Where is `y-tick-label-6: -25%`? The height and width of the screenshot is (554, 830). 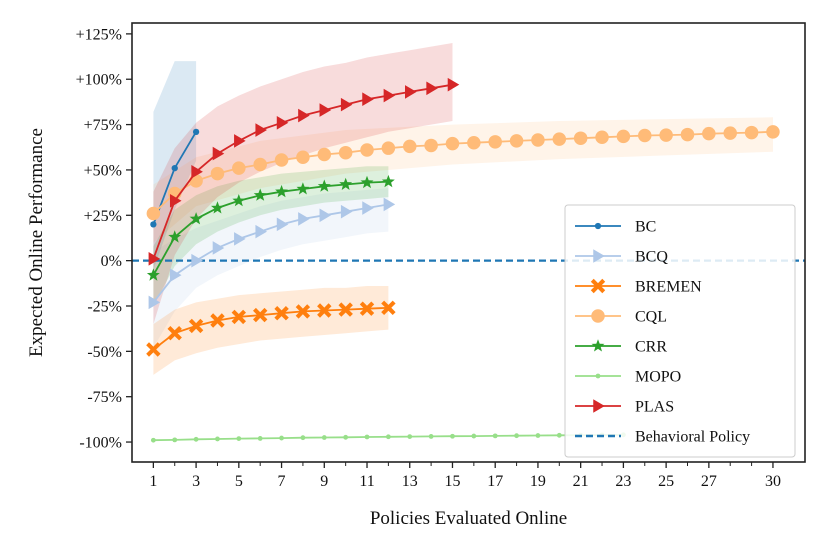 y-tick-label-6: -25% is located at coordinates (104, 306).